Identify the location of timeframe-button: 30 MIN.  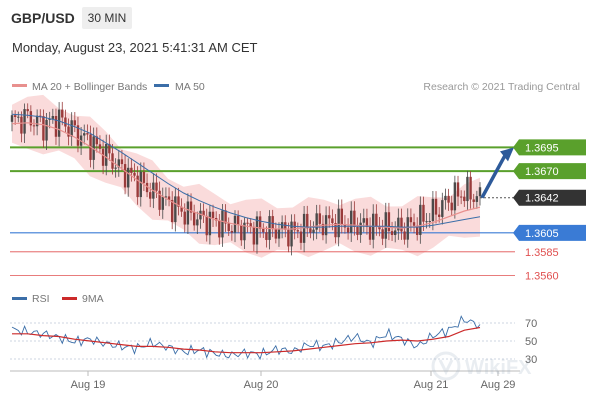
(107, 18).